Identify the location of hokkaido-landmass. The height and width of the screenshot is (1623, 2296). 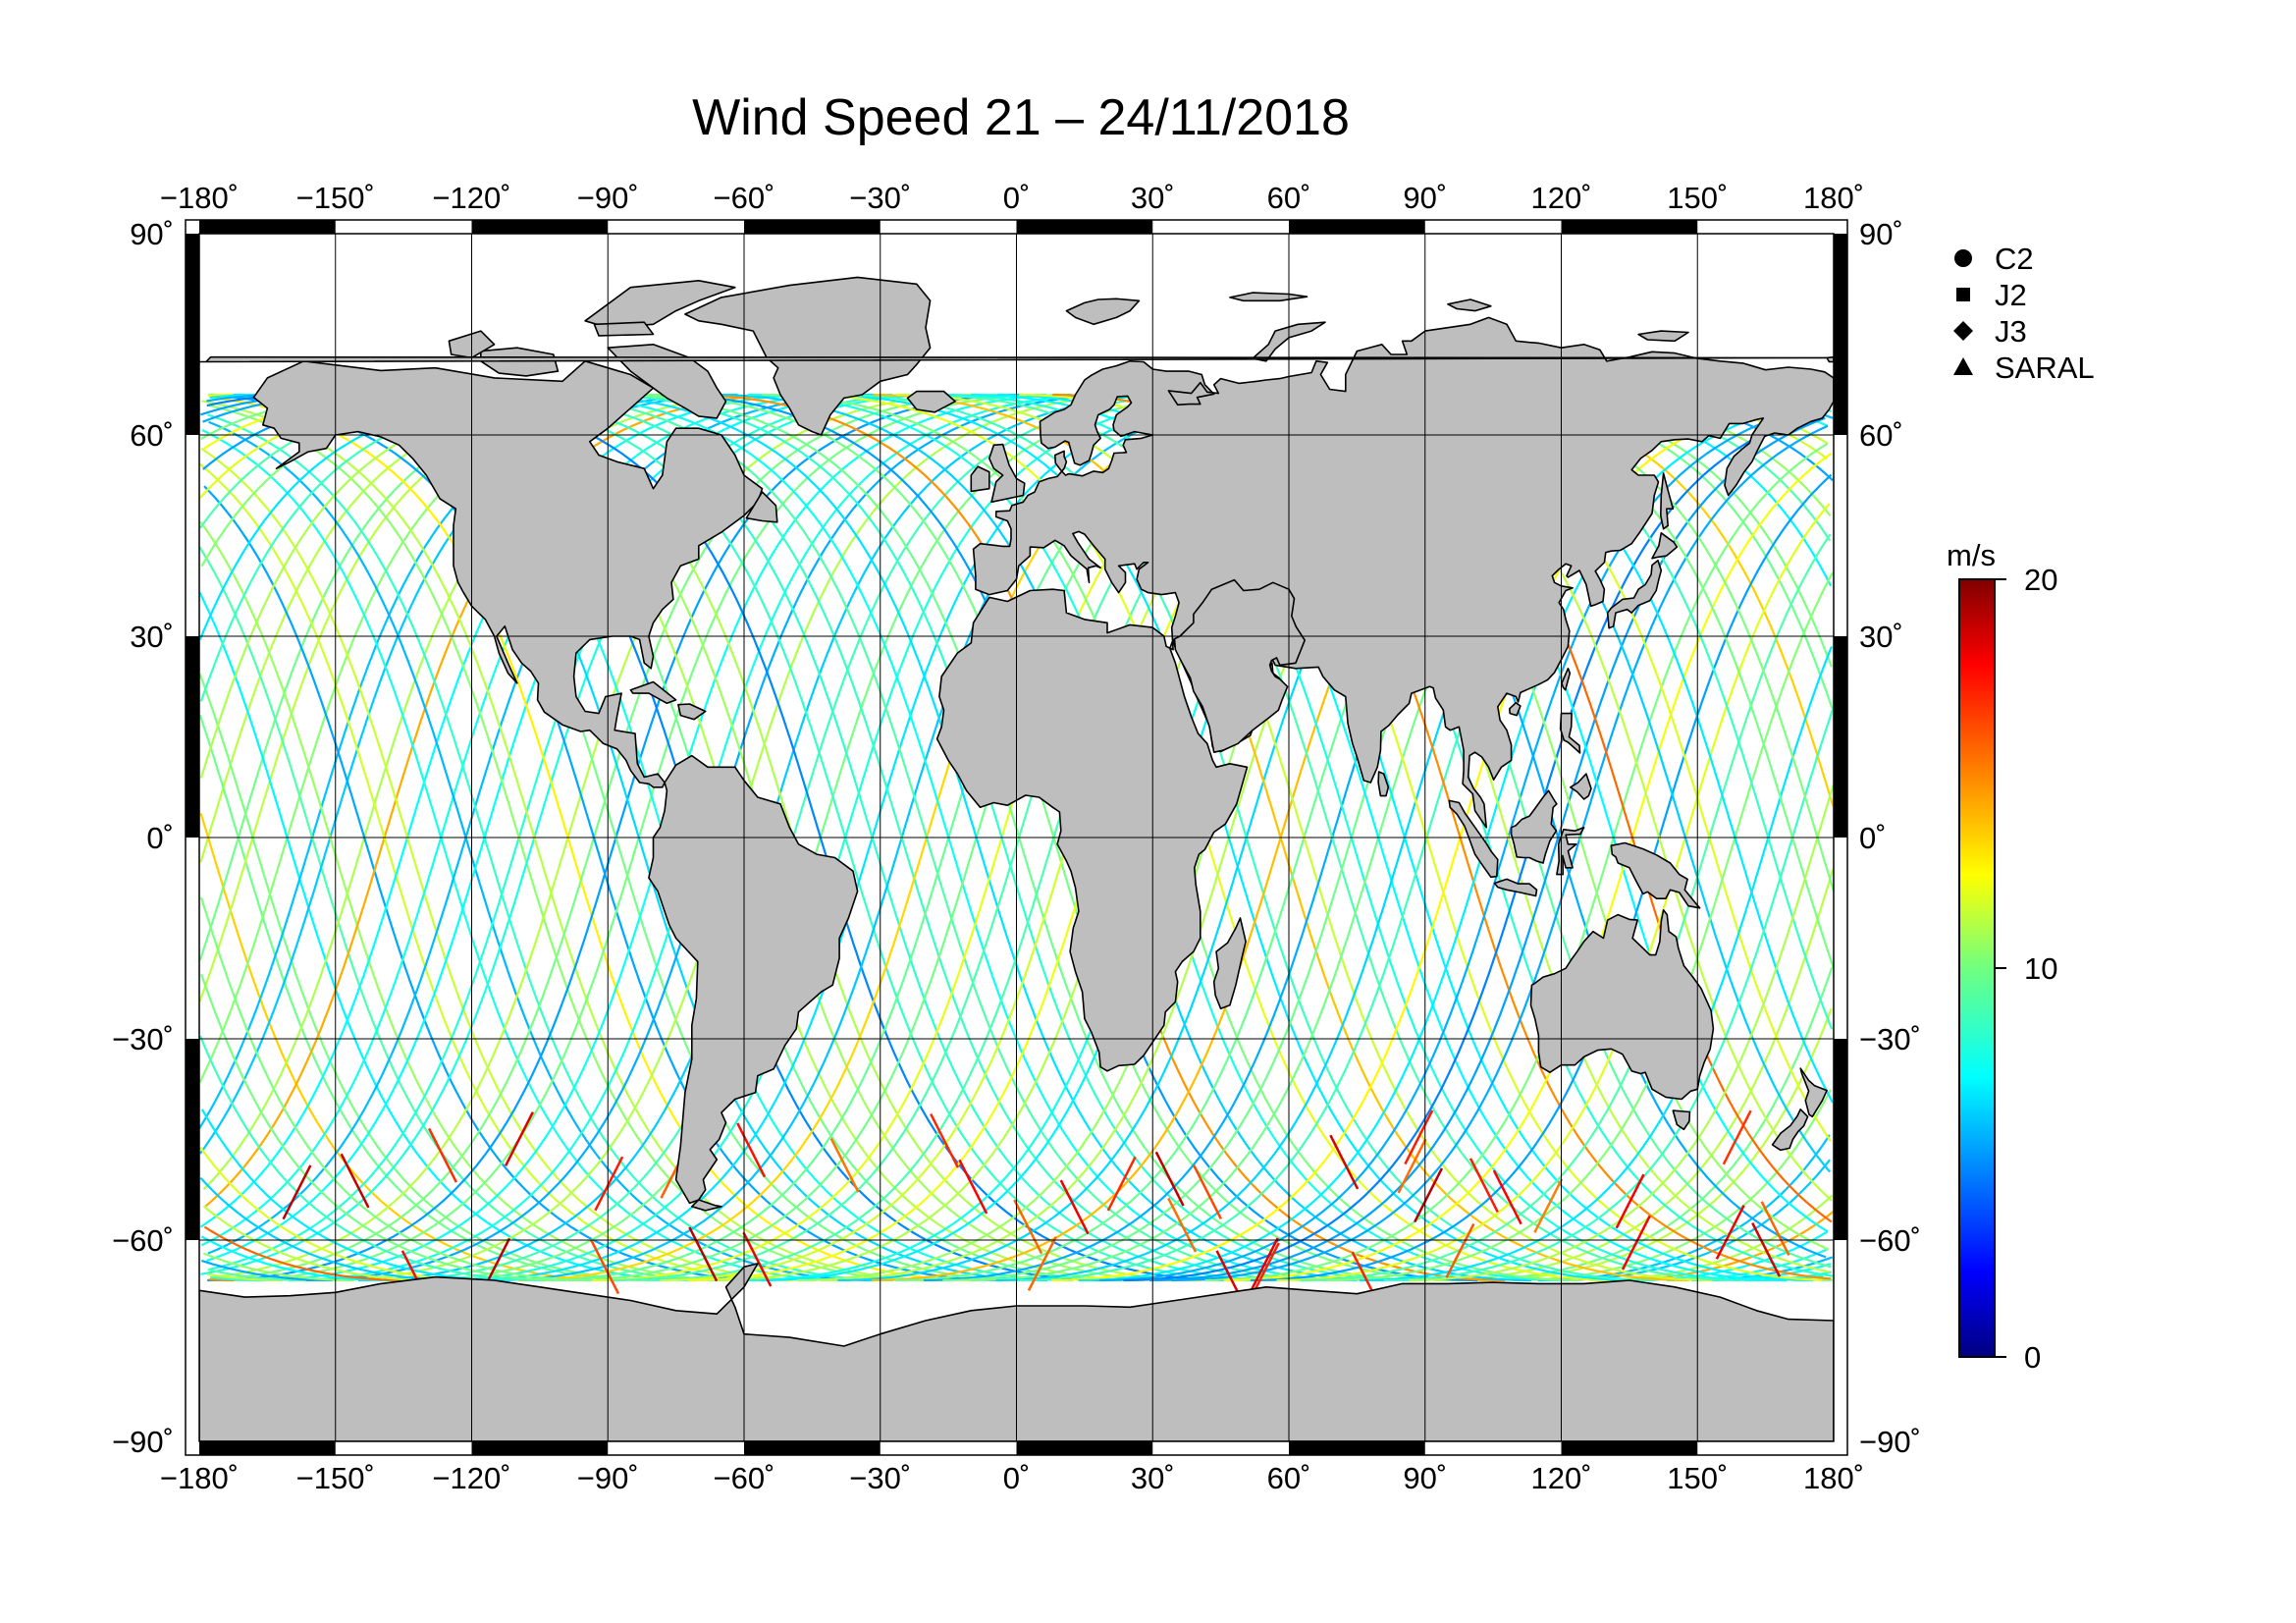
(1665, 546).